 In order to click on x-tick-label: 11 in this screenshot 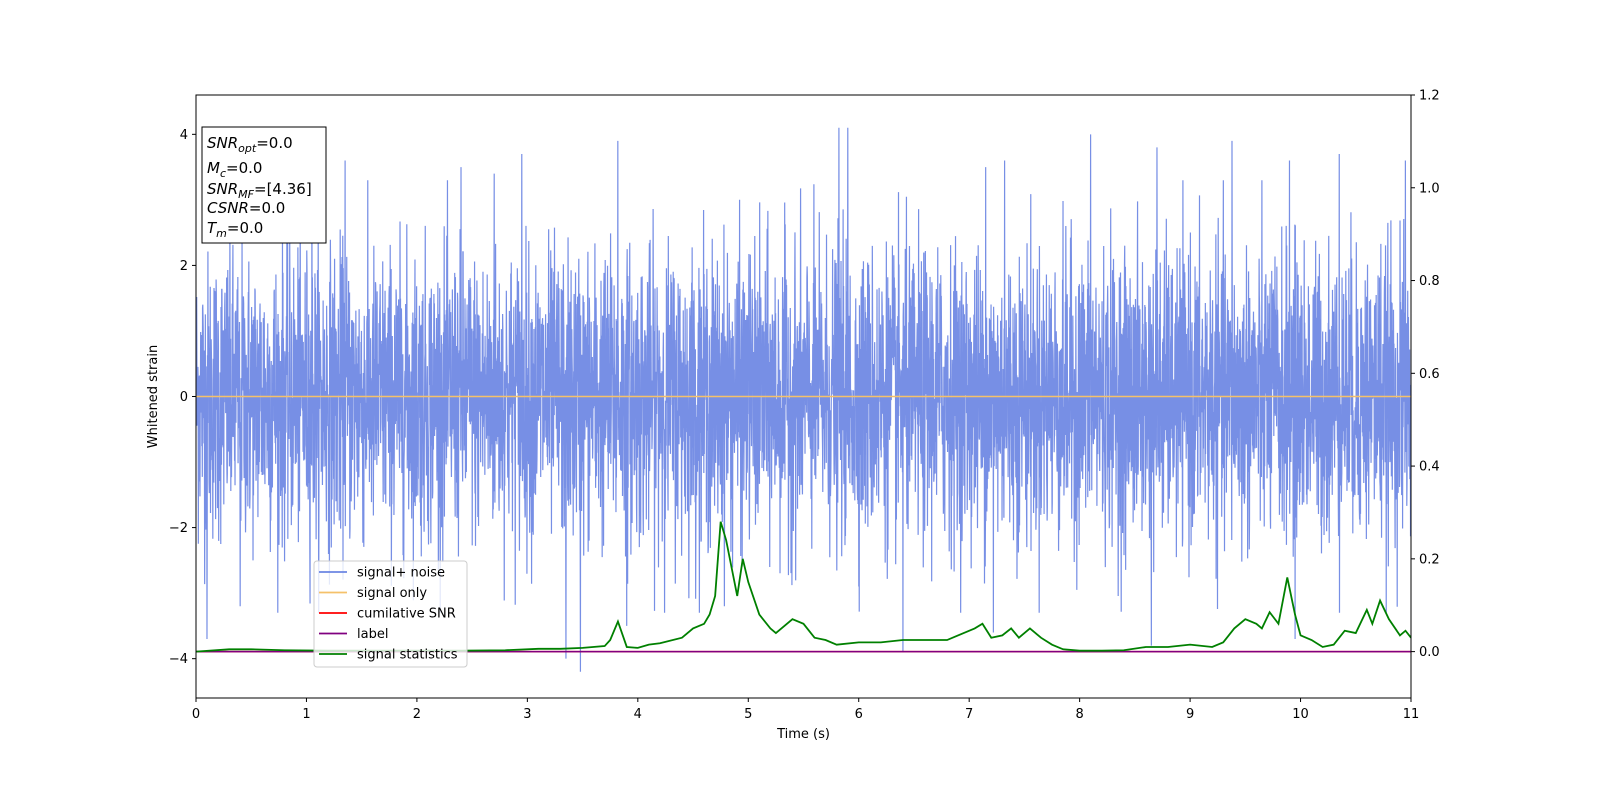, I will do `click(1411, 714)`.